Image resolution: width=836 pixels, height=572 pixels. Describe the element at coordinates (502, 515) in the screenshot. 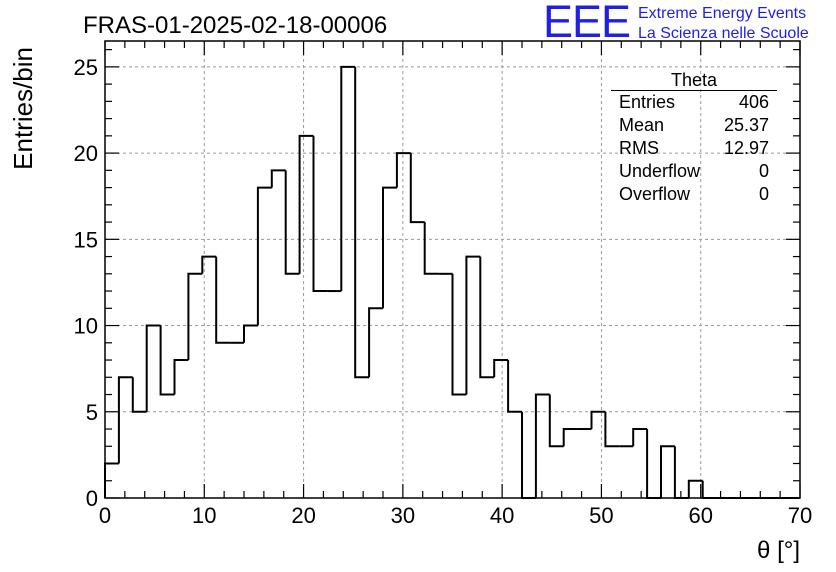

I see `x-tick-label: 40` at that location.